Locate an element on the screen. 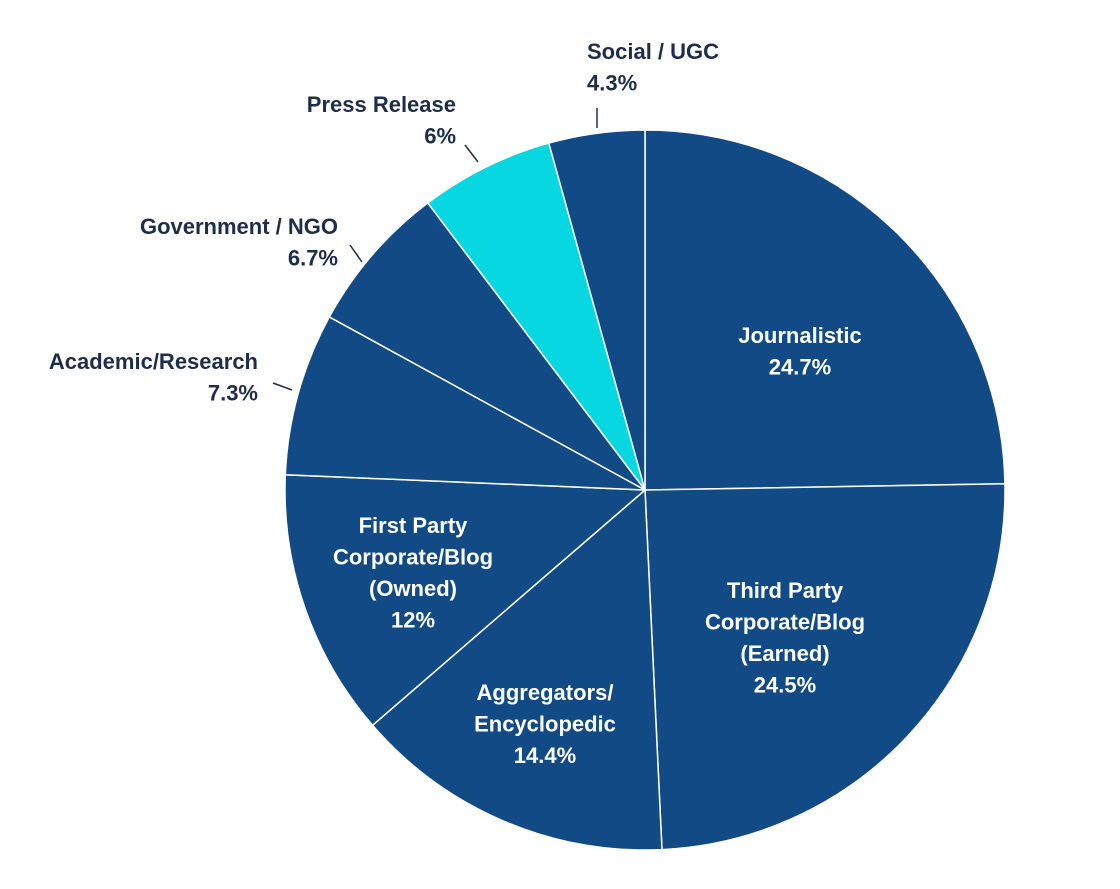 This screenshot has width=1120, height=889. slice-value-label: 24.7% is located at coordinates (800, 367).